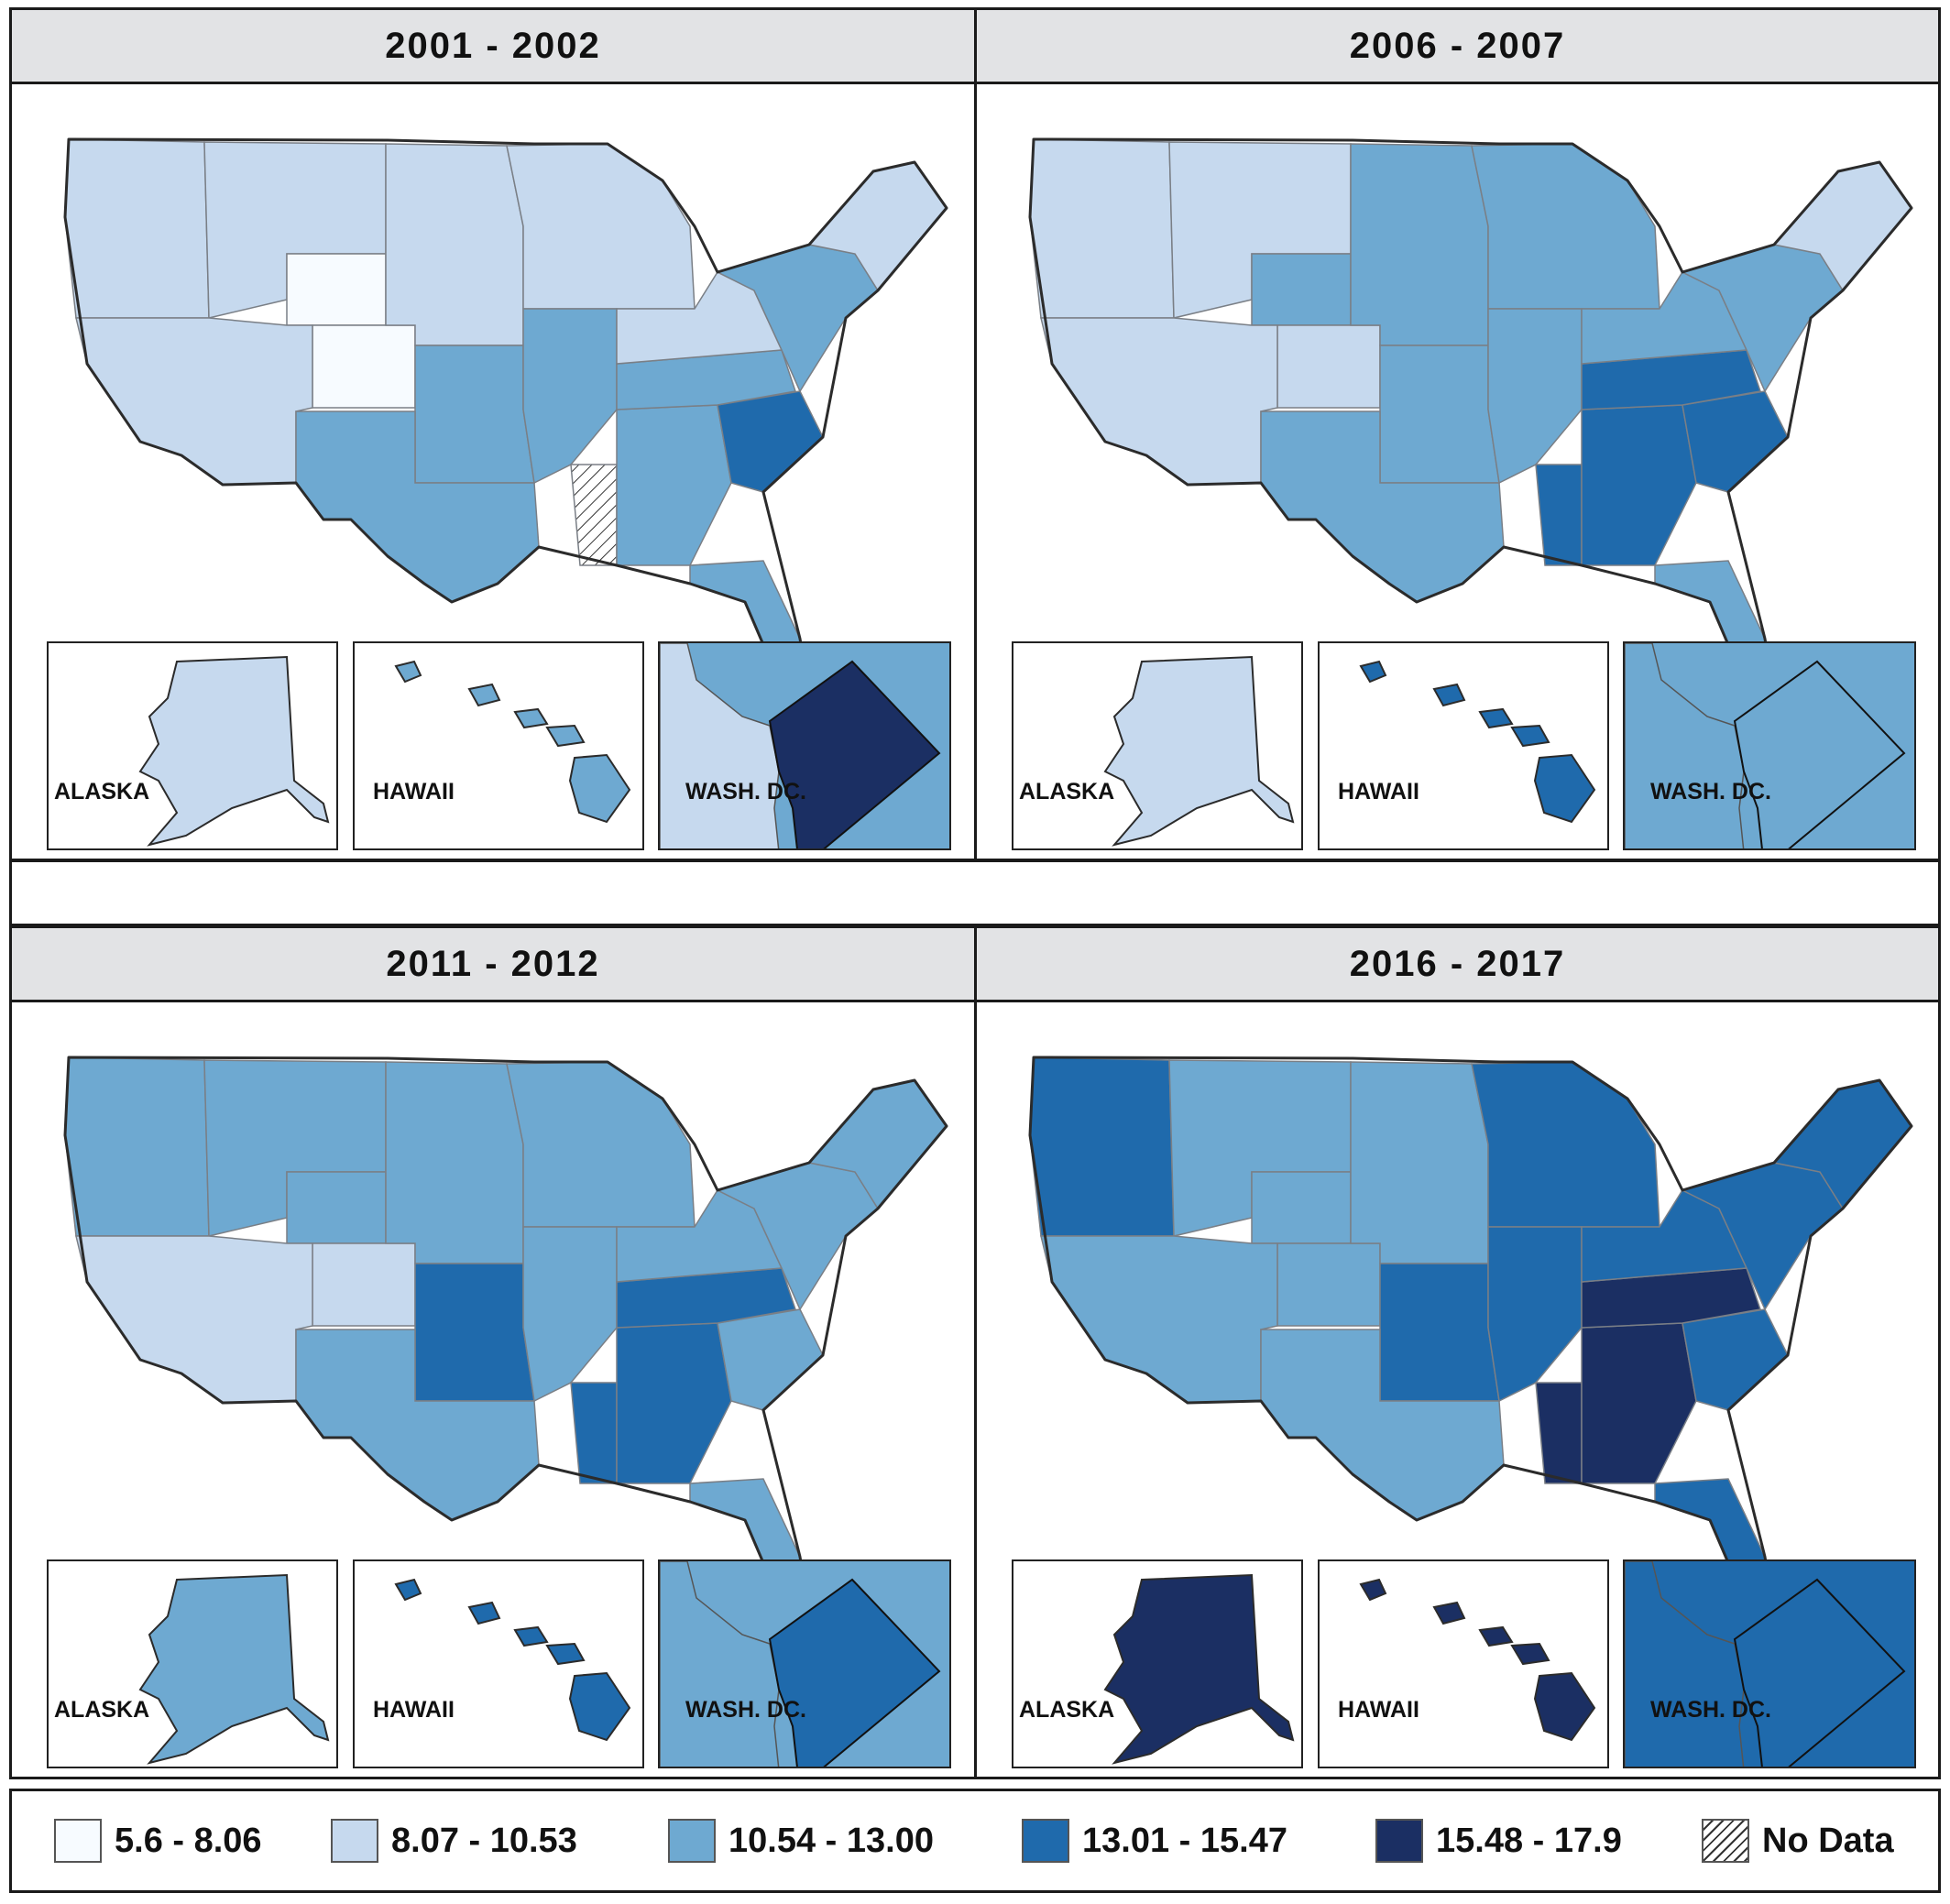 The width and height of the screenshot is (1950, 1904). I want to click on legend-label: 15.48 - 17.9, so click(1529, 1840).